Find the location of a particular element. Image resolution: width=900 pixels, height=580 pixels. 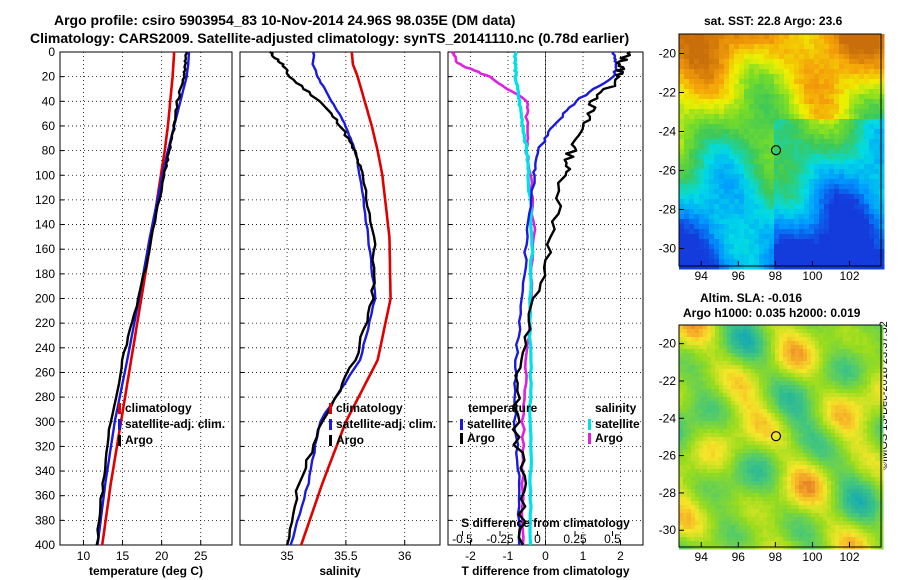

depth-tick-label: 60 is located at coordinates (49, 126).